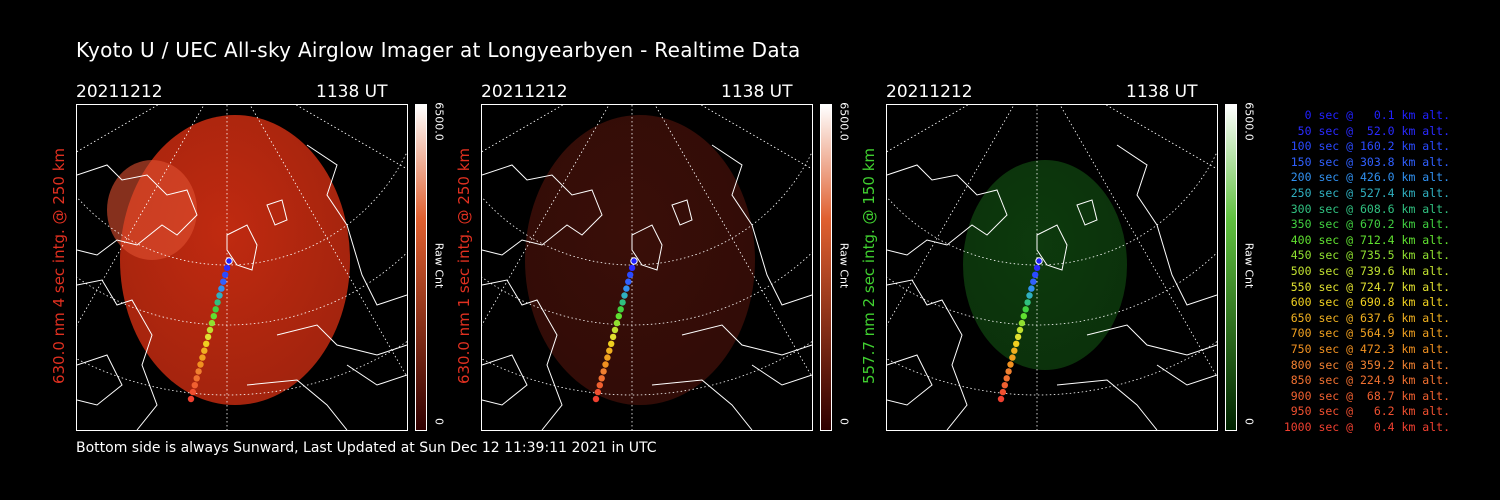  Describe the element at coordinates (119, 92) in the screenshot. I see `panel-date: 20211212` at that location.